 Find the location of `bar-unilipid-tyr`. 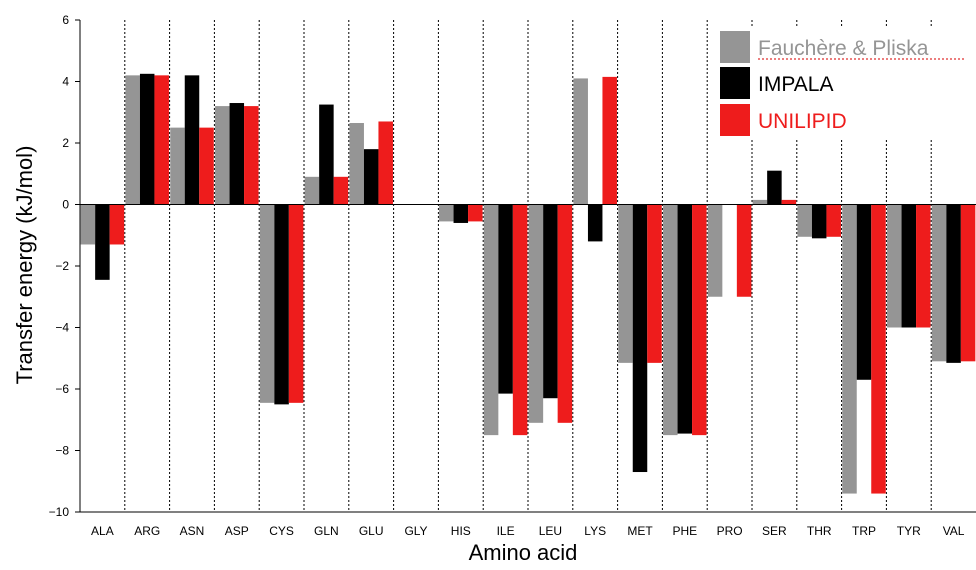

bar-unilipid-tyr is located at coordinates (923, 266).